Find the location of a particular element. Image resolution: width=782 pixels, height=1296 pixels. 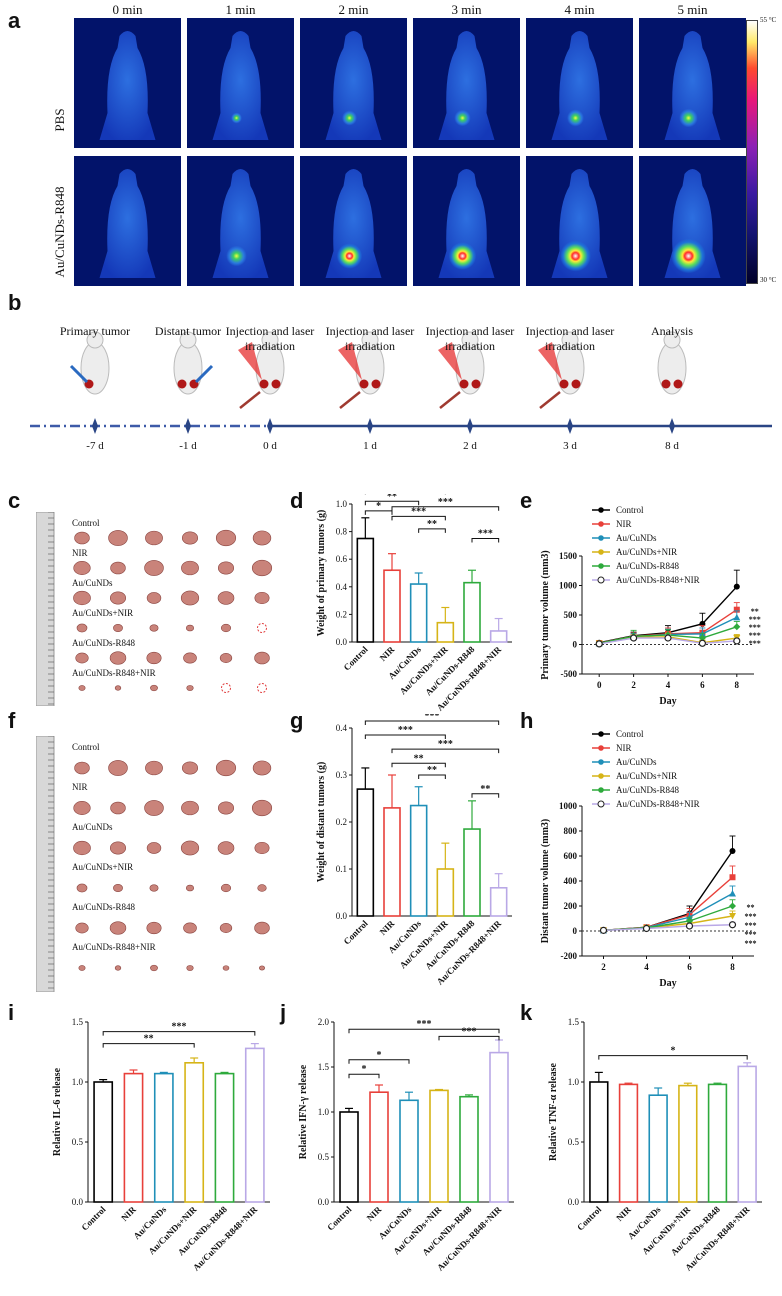

y-axis-label: Weight of primary tumors (g) is located at coordinates (321, 573).